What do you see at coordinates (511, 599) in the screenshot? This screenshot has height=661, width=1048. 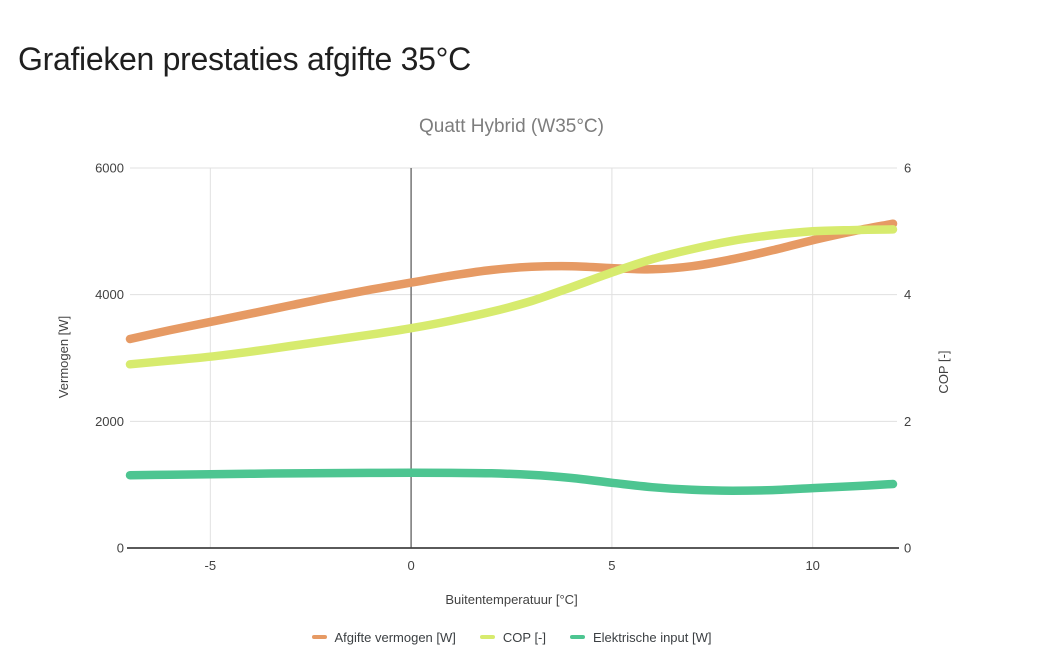 I see `x-axis-title: Buitentemperatuur [°C]` at bounding box center [511, 599].